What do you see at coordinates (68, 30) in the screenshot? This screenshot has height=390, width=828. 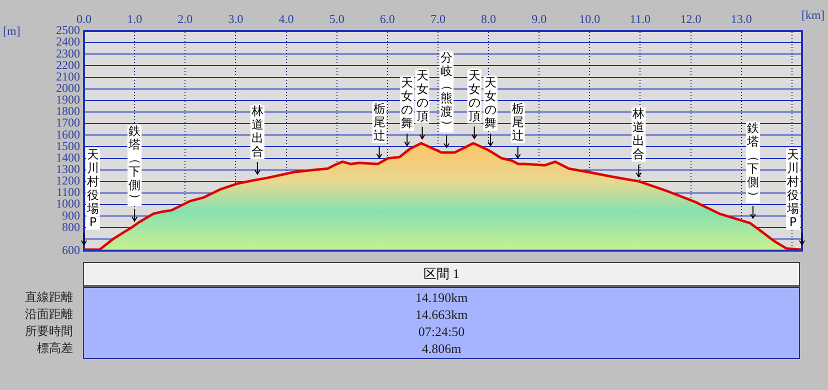 I see `y-tick-label: 2500` at bounding box center [68, 30].